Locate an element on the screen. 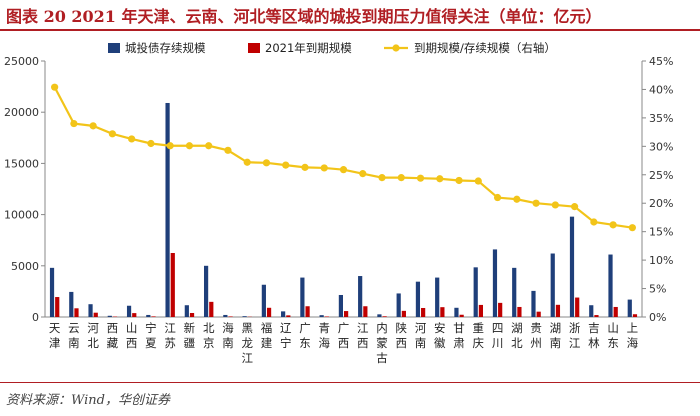 The height and width of the screenshot is (416, 700). category-label: 内蒙古 is located at coordinates (382, 343).